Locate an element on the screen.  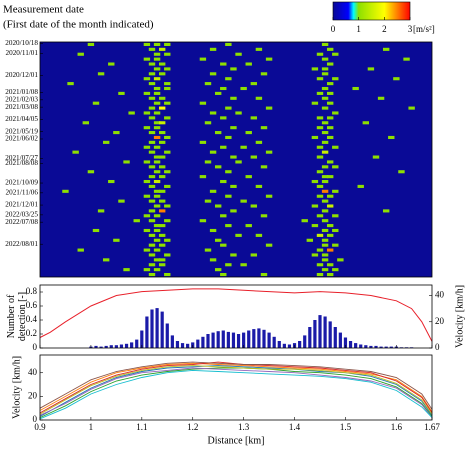
x-tick-label: 1.6 is located at coordinates (397, 427).